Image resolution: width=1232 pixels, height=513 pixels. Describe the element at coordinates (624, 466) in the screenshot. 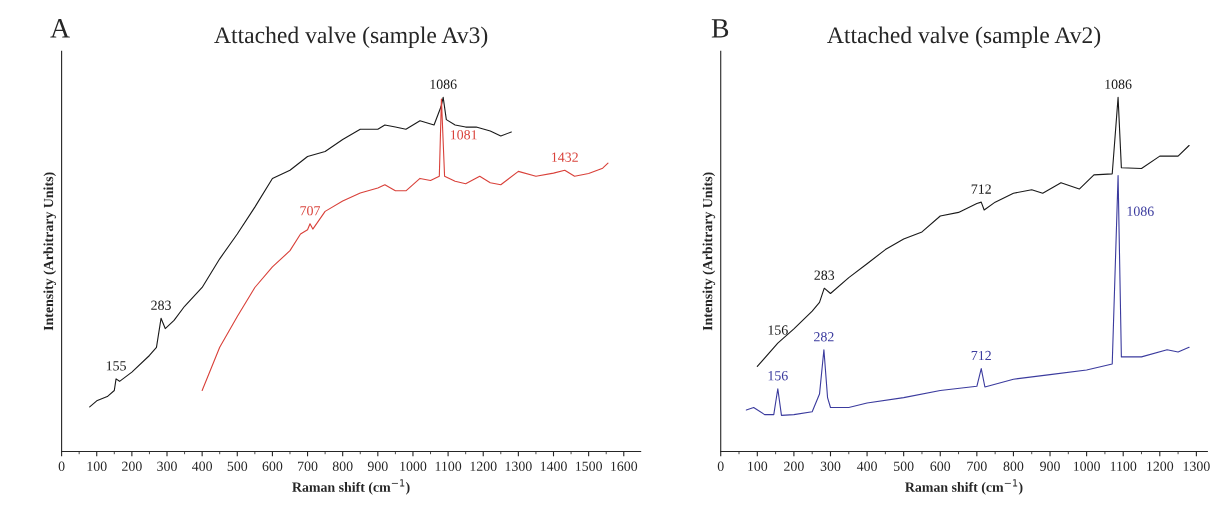

I see `x-tick-label: 1600` at that location.